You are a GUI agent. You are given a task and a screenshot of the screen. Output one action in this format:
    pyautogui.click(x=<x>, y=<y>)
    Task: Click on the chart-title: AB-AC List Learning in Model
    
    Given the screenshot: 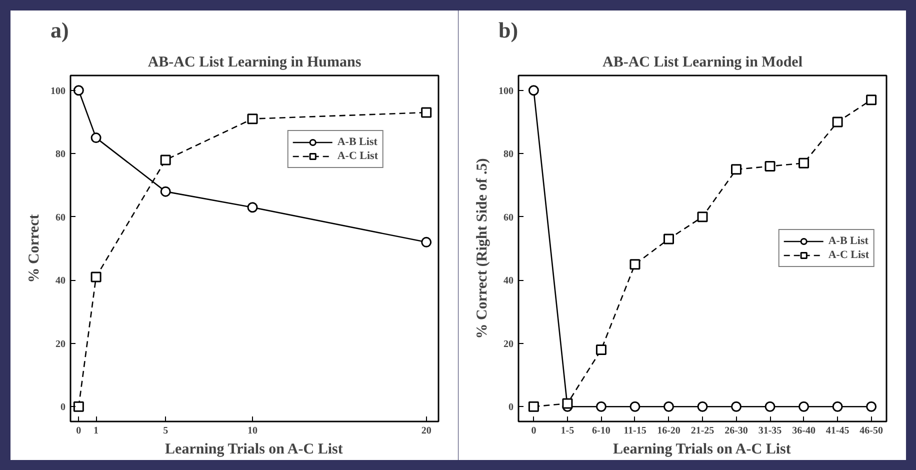 What is the action you would take?
    pyautogui.click(x=702, y=62)
    